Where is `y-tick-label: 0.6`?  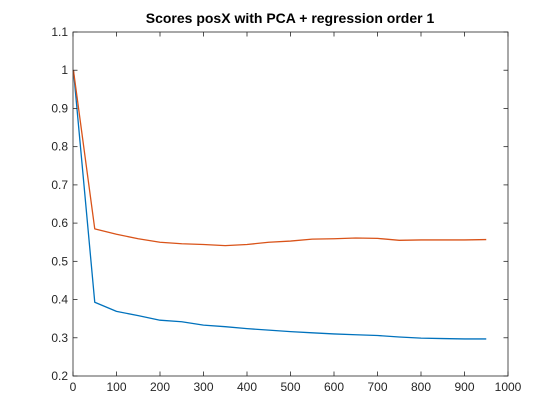 y-tick-label: 0.6 is located at coordinates (59, 223).